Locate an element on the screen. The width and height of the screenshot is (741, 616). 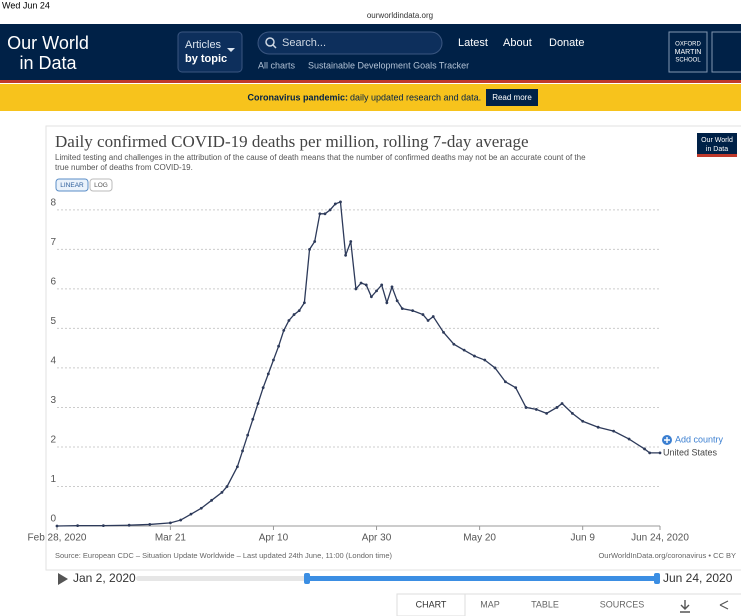
nav-link: About is located at coordinates (517, 43).